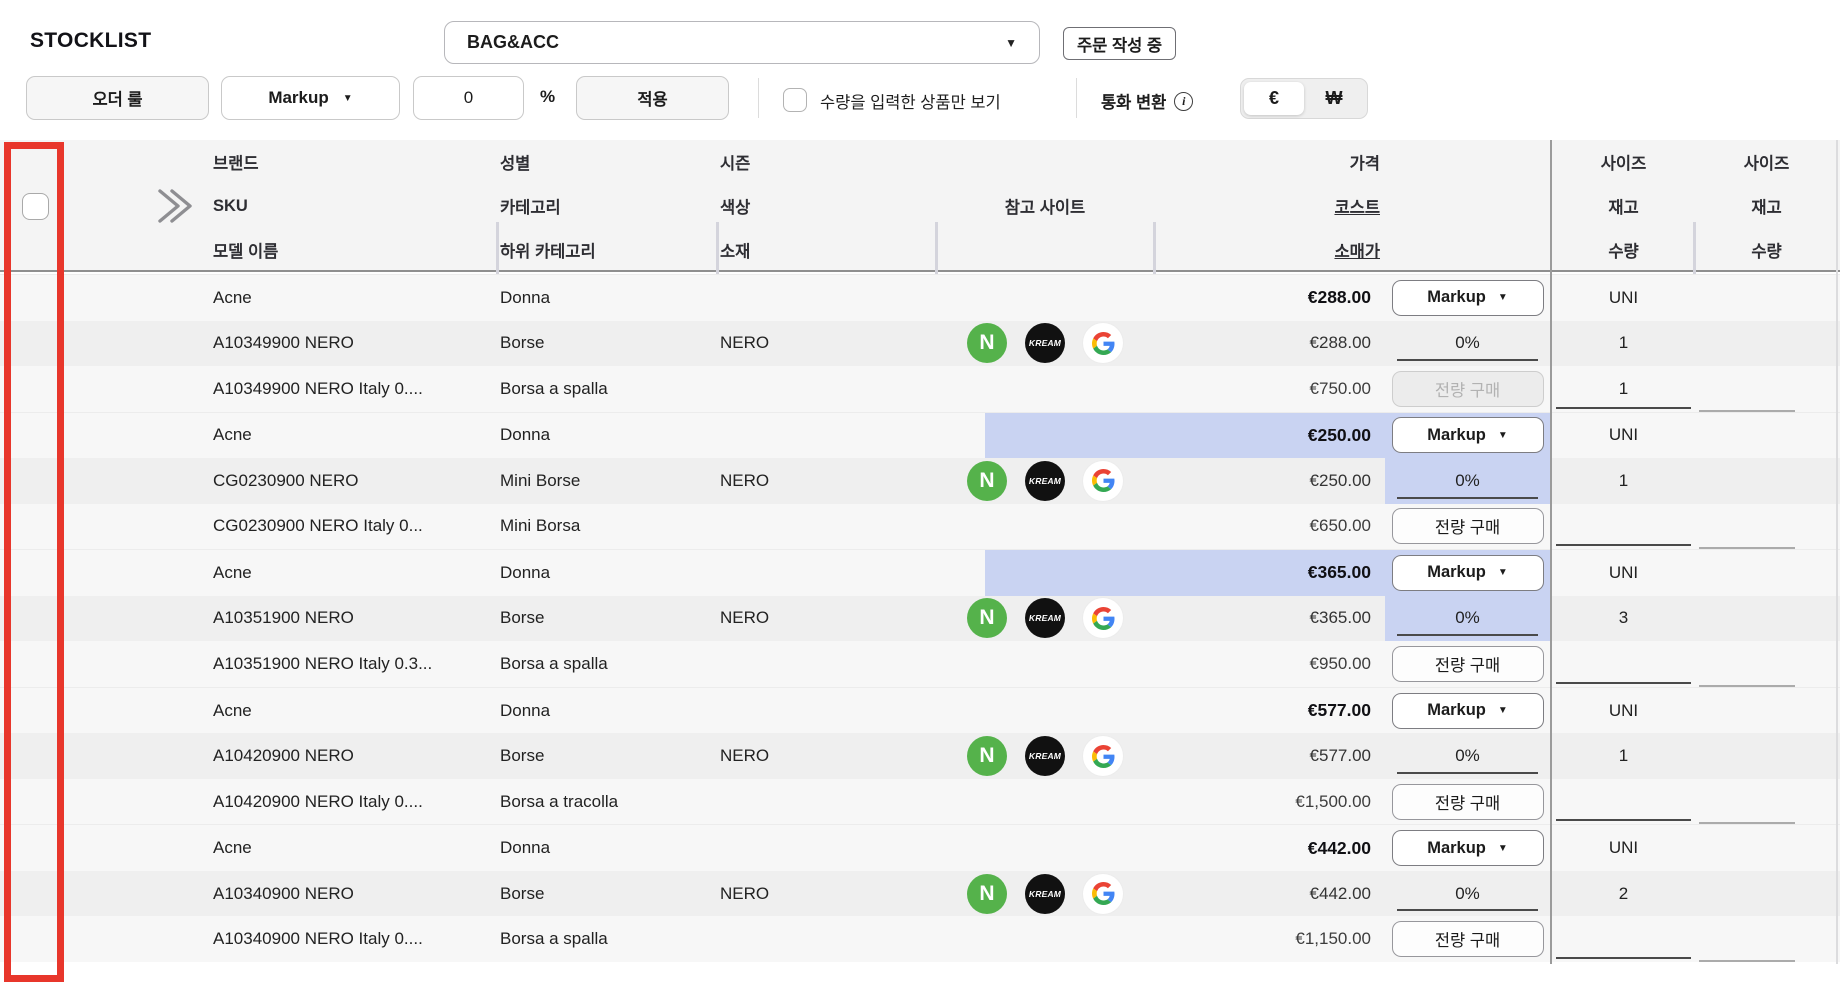 Image resolution: width=1840 pixels, height=982 pixels. What do you see at coordinates (1184, 101) in the screenshot?
I see `info-icon: i` at bounding box center [1184, 101].